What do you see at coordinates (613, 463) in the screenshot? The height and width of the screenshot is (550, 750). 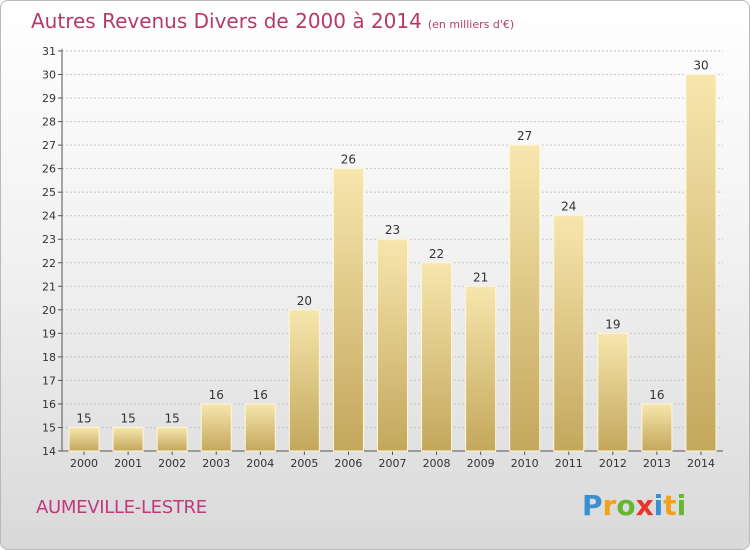 I see `x-tick-label: 2012` at bounding box center [613, 463].